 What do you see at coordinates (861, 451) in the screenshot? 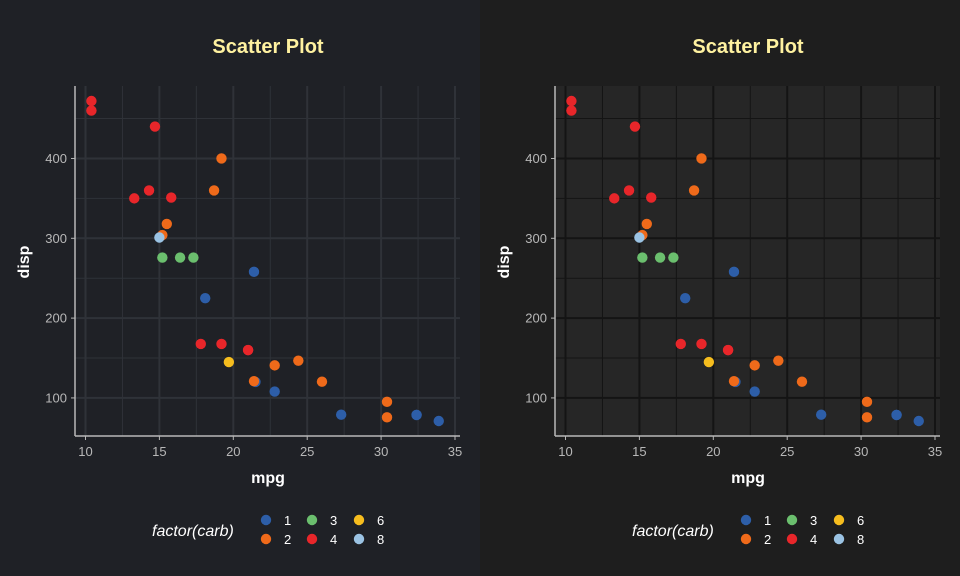
I see `x-tick-label: 30` at bounding box center [861, 451].